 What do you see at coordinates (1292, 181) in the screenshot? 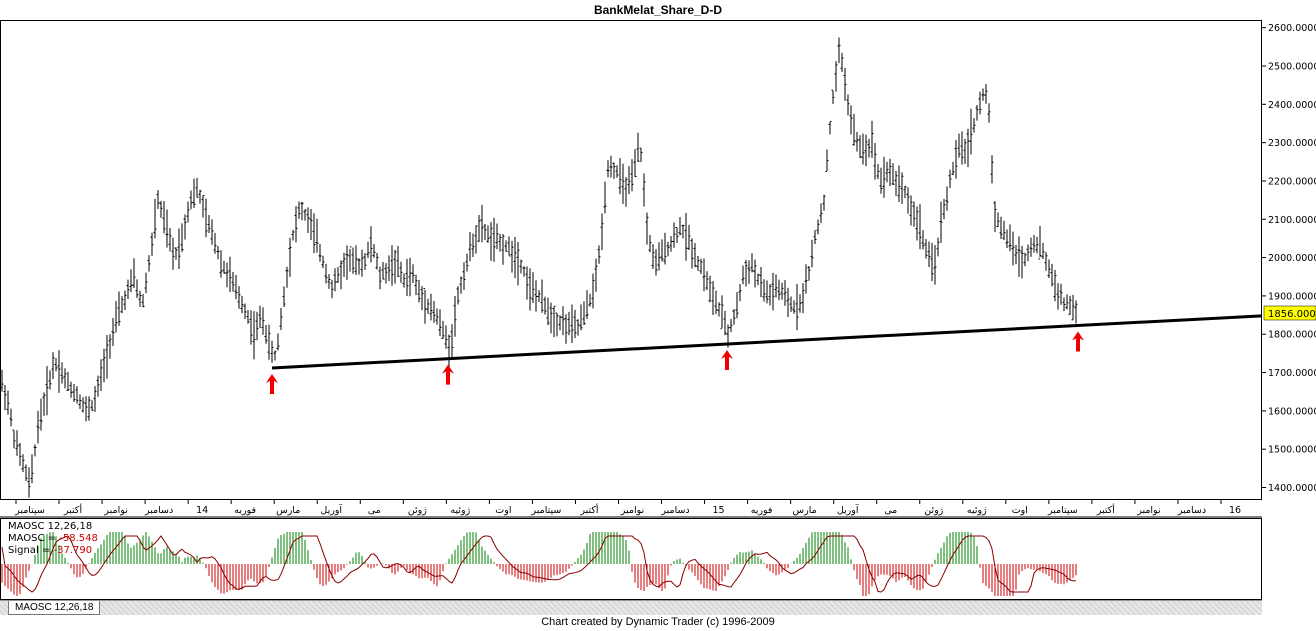
I see `y-tick-label: 2200.0000` at bounding box center [1292, 181].